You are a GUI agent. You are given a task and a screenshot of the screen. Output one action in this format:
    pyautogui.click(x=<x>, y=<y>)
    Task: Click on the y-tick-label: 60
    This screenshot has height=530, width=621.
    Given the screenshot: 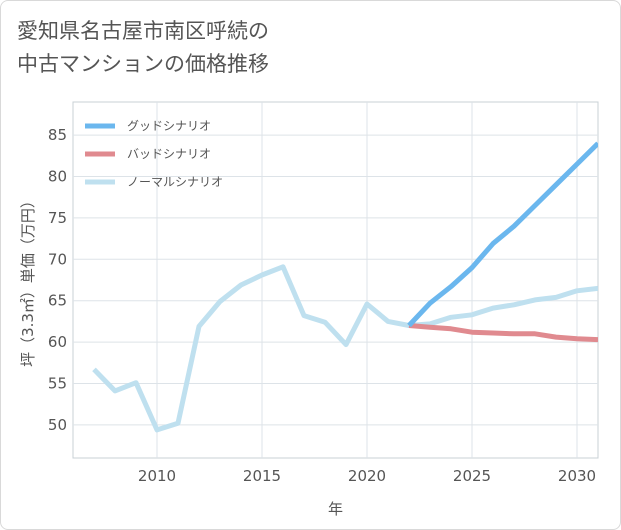 What is the action you would take?
    pyautogui.click(x=57, y=342)
    